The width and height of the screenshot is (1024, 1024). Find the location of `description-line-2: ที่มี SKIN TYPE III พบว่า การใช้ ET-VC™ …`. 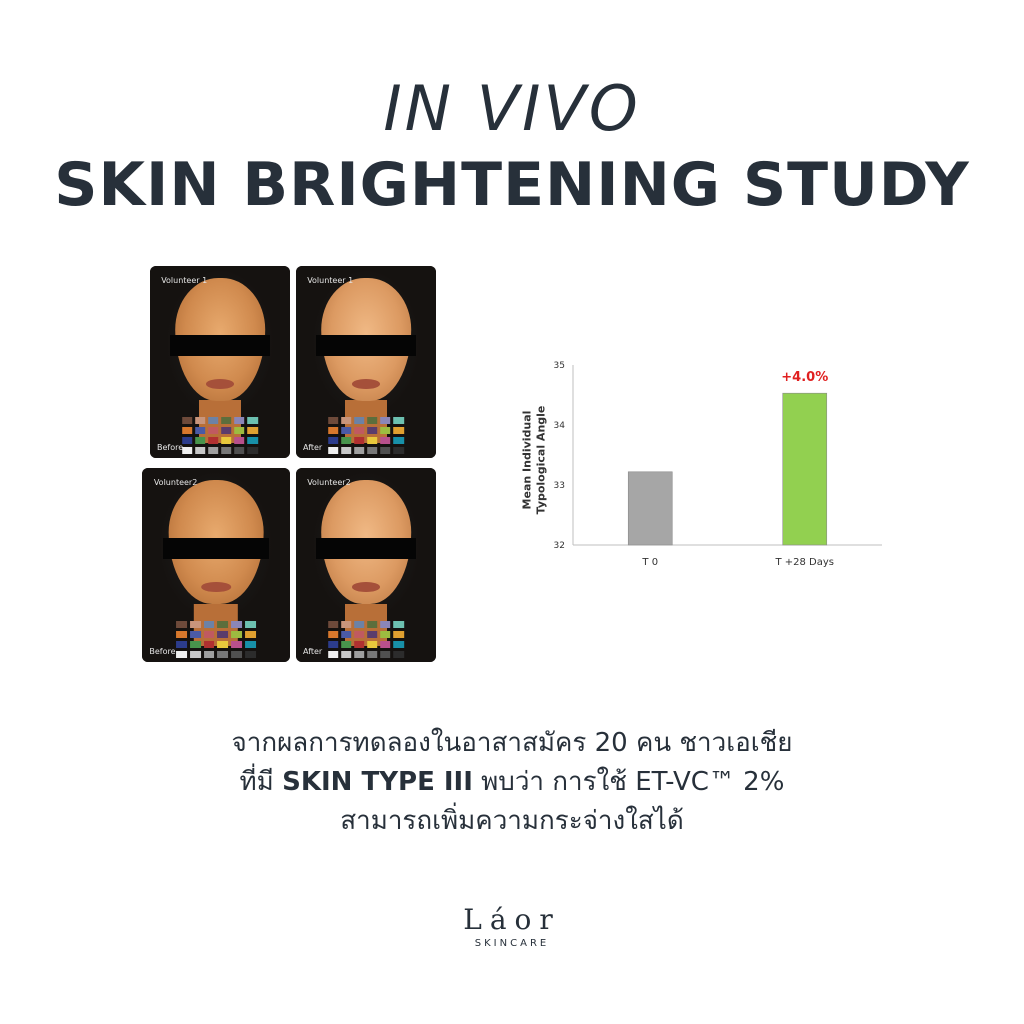

description-line-2: ที่มี SKIN TYPE III พบว่า การใช้ ET-VC™ … is located at coordinates (512, 782).